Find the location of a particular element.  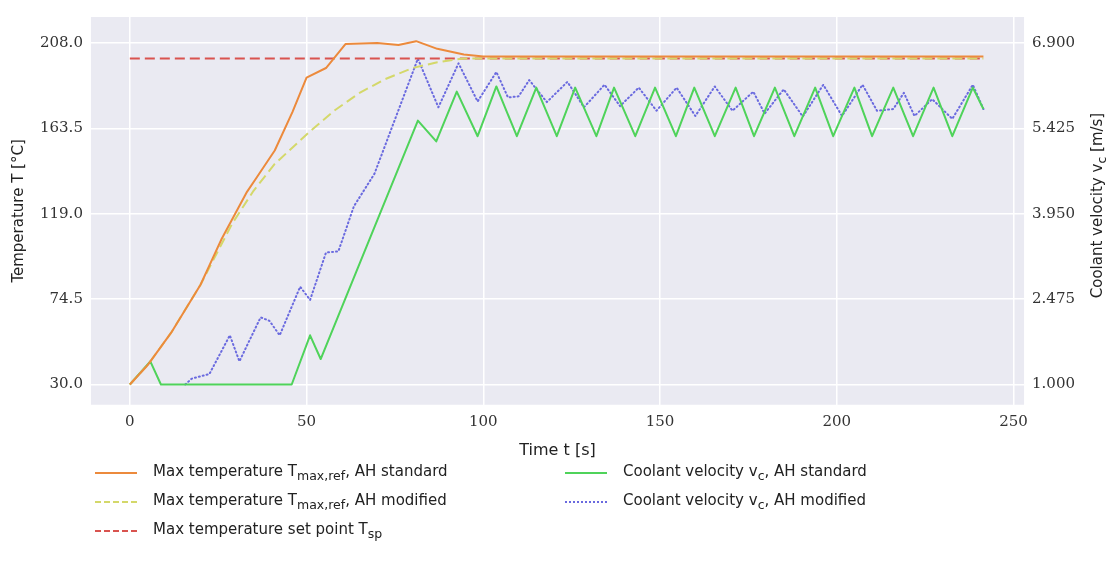

x-tick-label: 250 is located at coordinates (1013, 420).